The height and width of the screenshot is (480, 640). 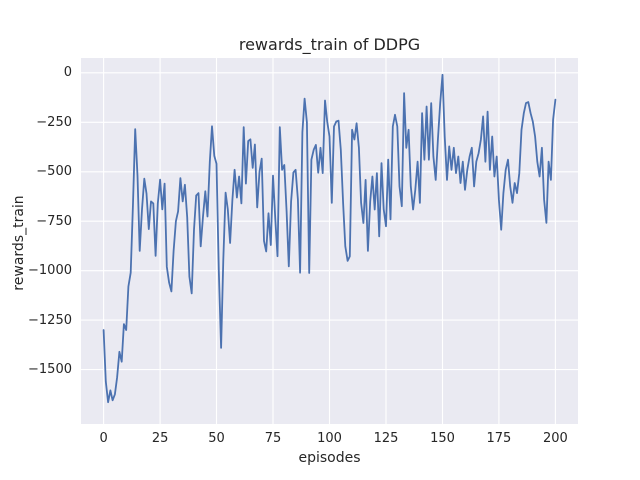 I want to click on x-tick-label: 200, so click(x=555, y=438).